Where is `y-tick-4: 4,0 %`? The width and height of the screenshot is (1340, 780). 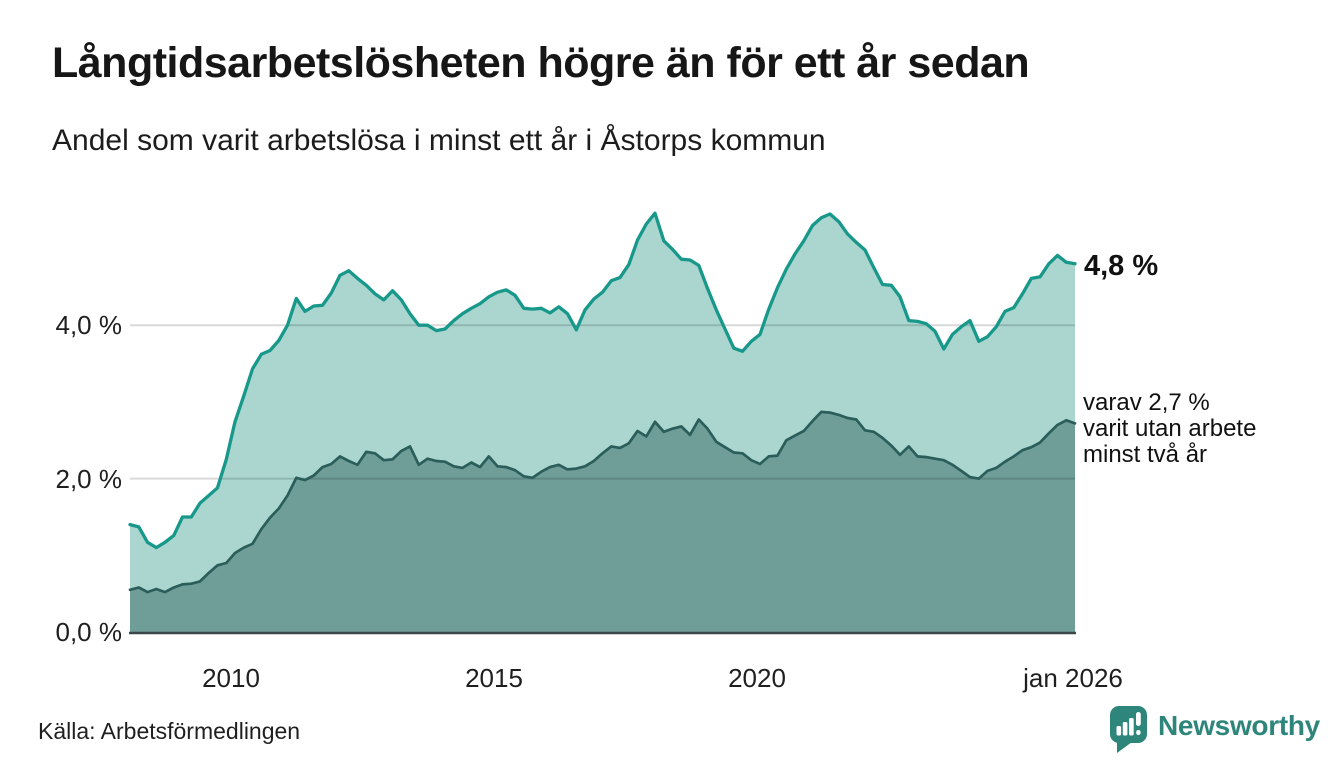 y-tick-4: 4,0 % is located at coordinates (89, 325).